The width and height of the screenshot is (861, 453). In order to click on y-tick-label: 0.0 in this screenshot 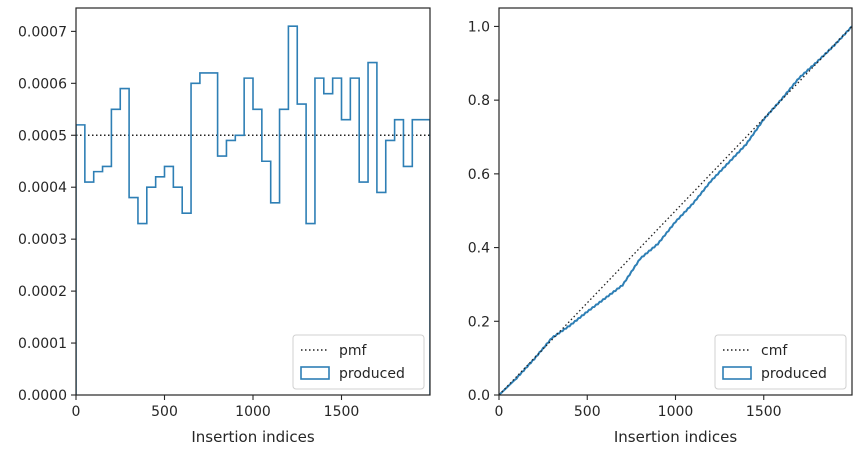, I will do `click(479, 396)`.